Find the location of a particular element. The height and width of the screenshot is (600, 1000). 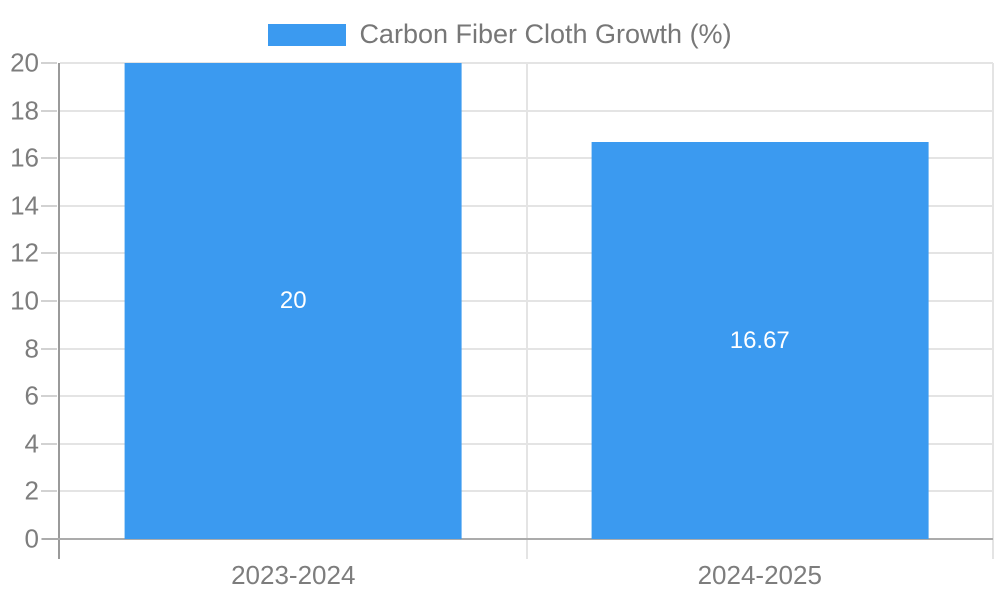

legend: Carbon Fiber Cloth Growth (%) is located at coordinates (500, 34).